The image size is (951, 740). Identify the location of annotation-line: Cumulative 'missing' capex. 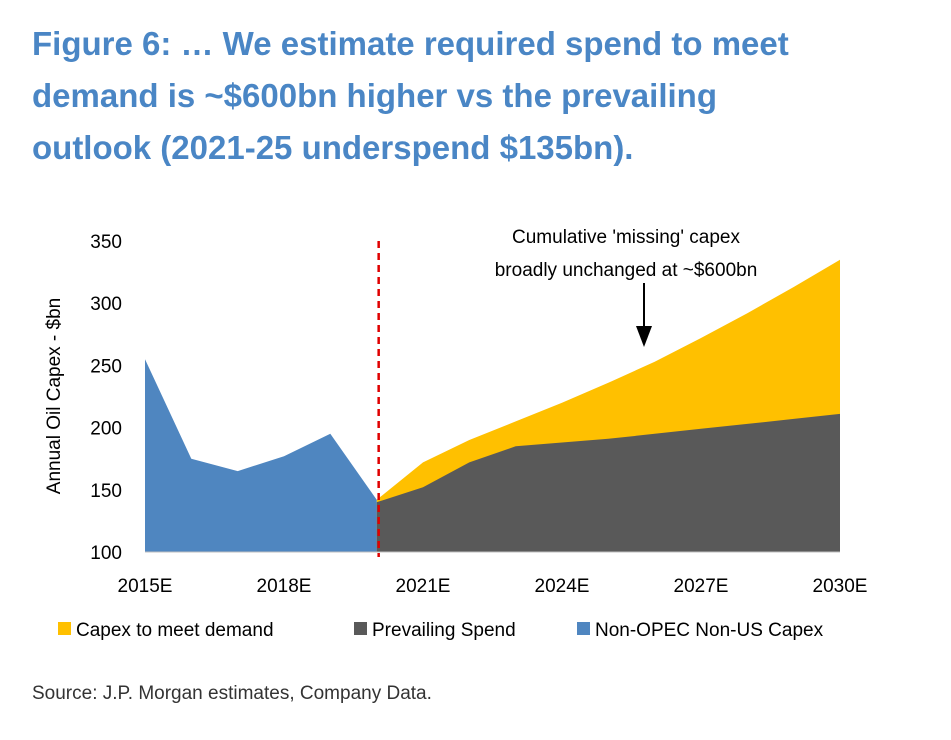
(626, 237).